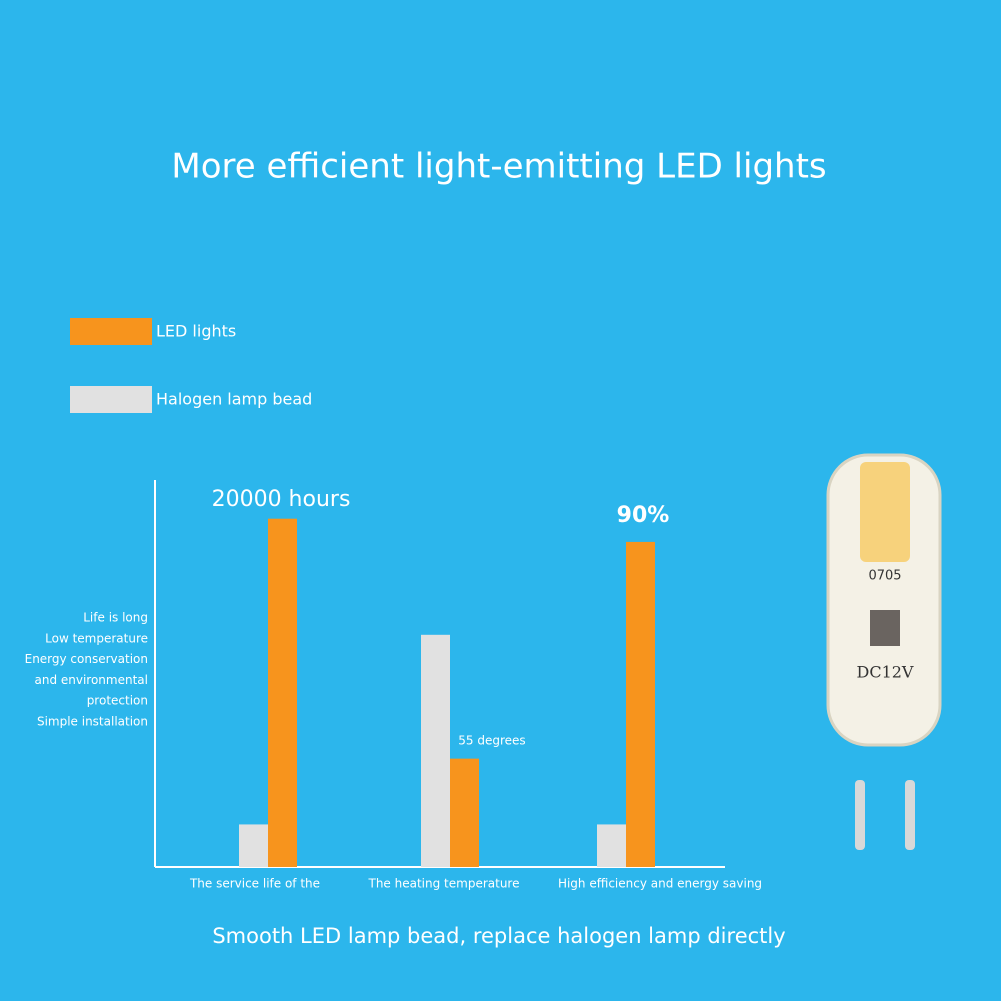 Image resolution: width=1001 pixels, height=1001 pixels. What do you see at coordinates (444, 884) in the screenshot?
I see `x-tick-label: The heating temperature` at bounding box center [444, 884].